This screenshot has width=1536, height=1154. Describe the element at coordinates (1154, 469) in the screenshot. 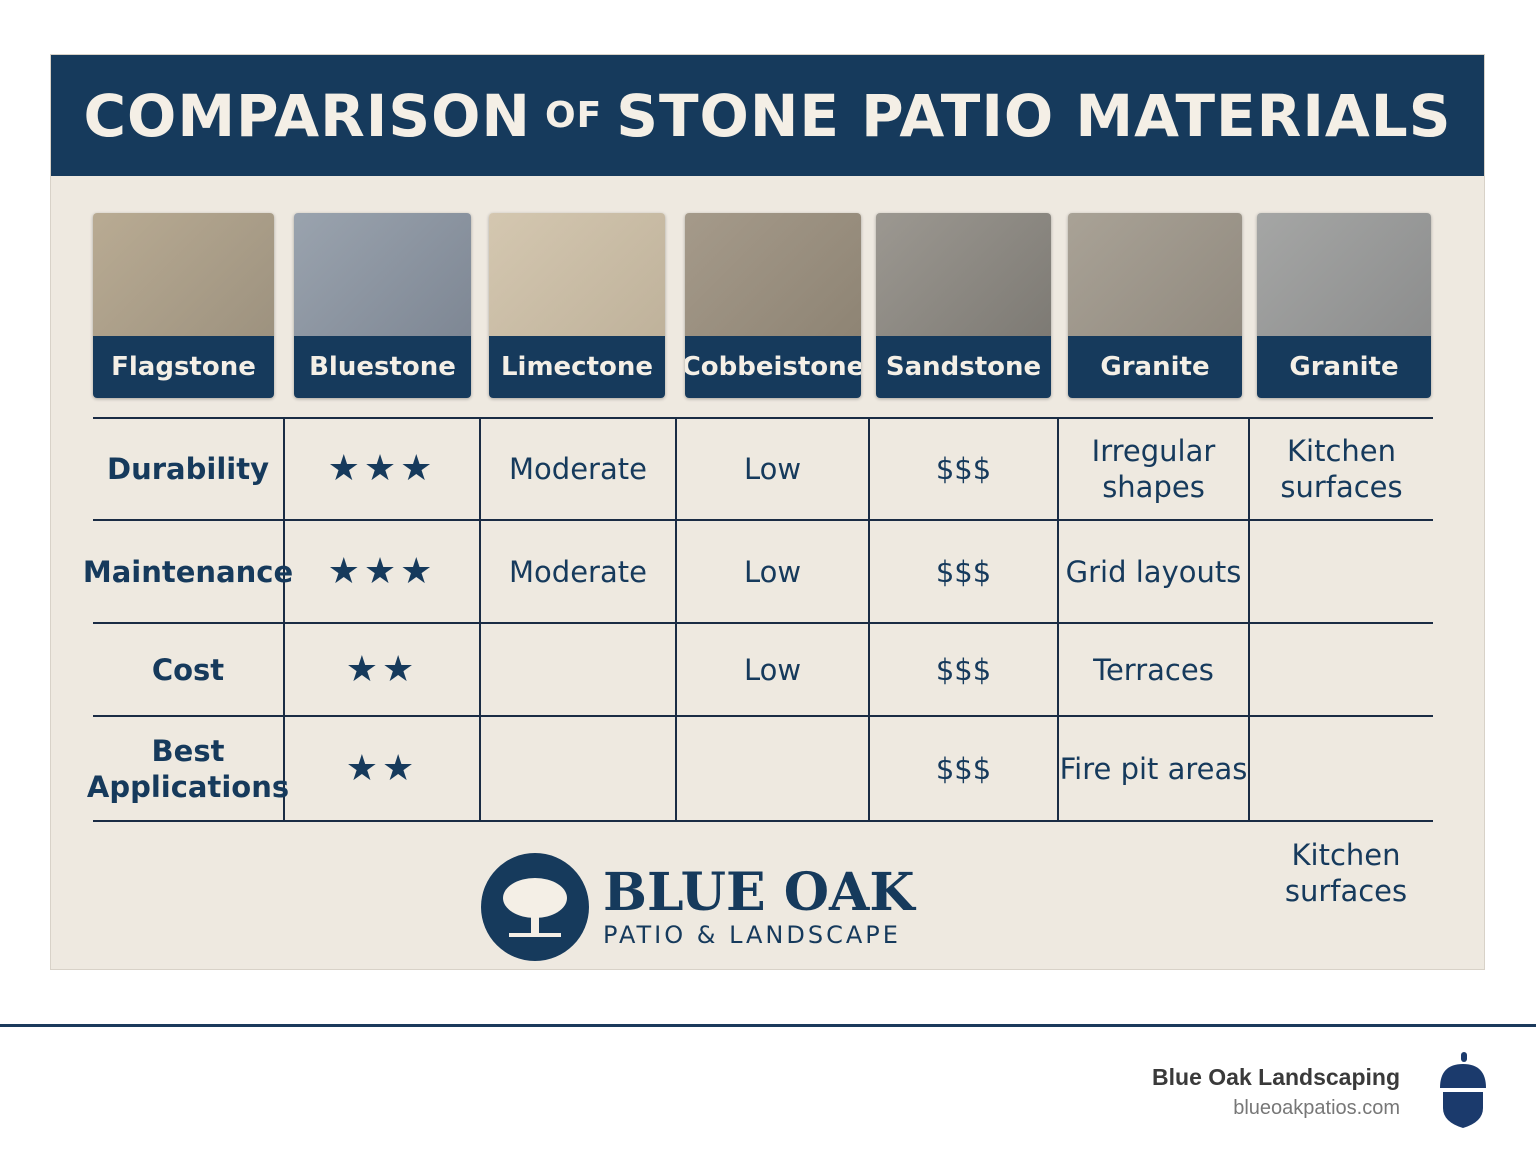

I see `table-cell: Irregular shapes` at that location.